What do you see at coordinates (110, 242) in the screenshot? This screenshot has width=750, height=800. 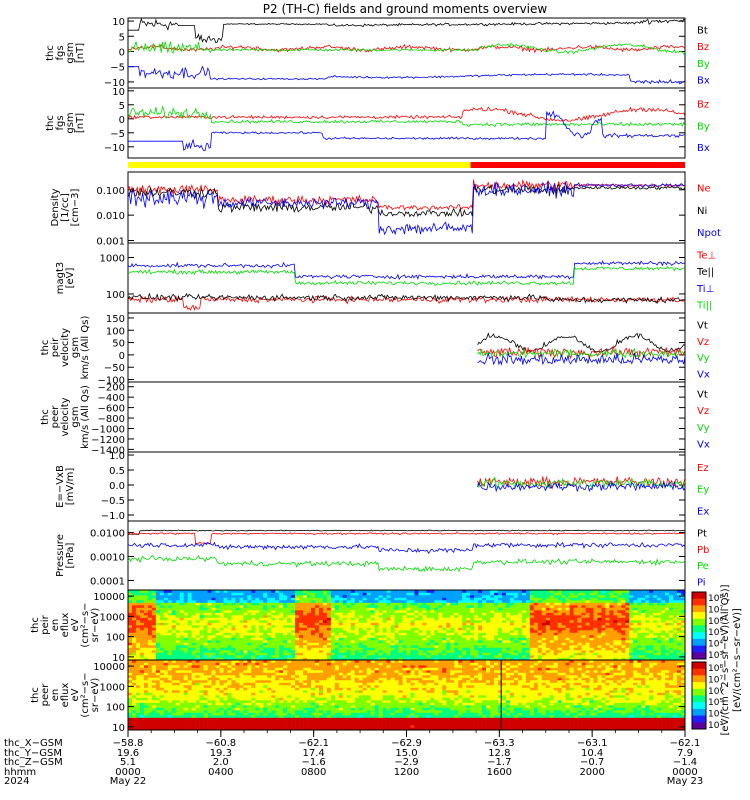 I see `y-tick-label: 0.001` at bounding box center [110, 242].